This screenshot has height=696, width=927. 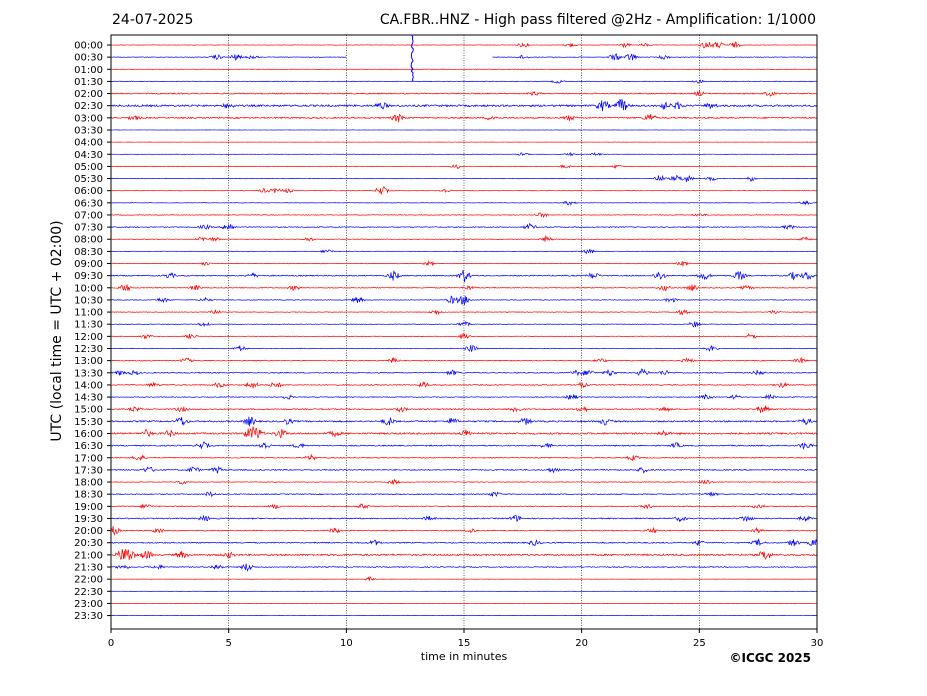 I want to click on trace-07:30, so click(x=463, y=226).